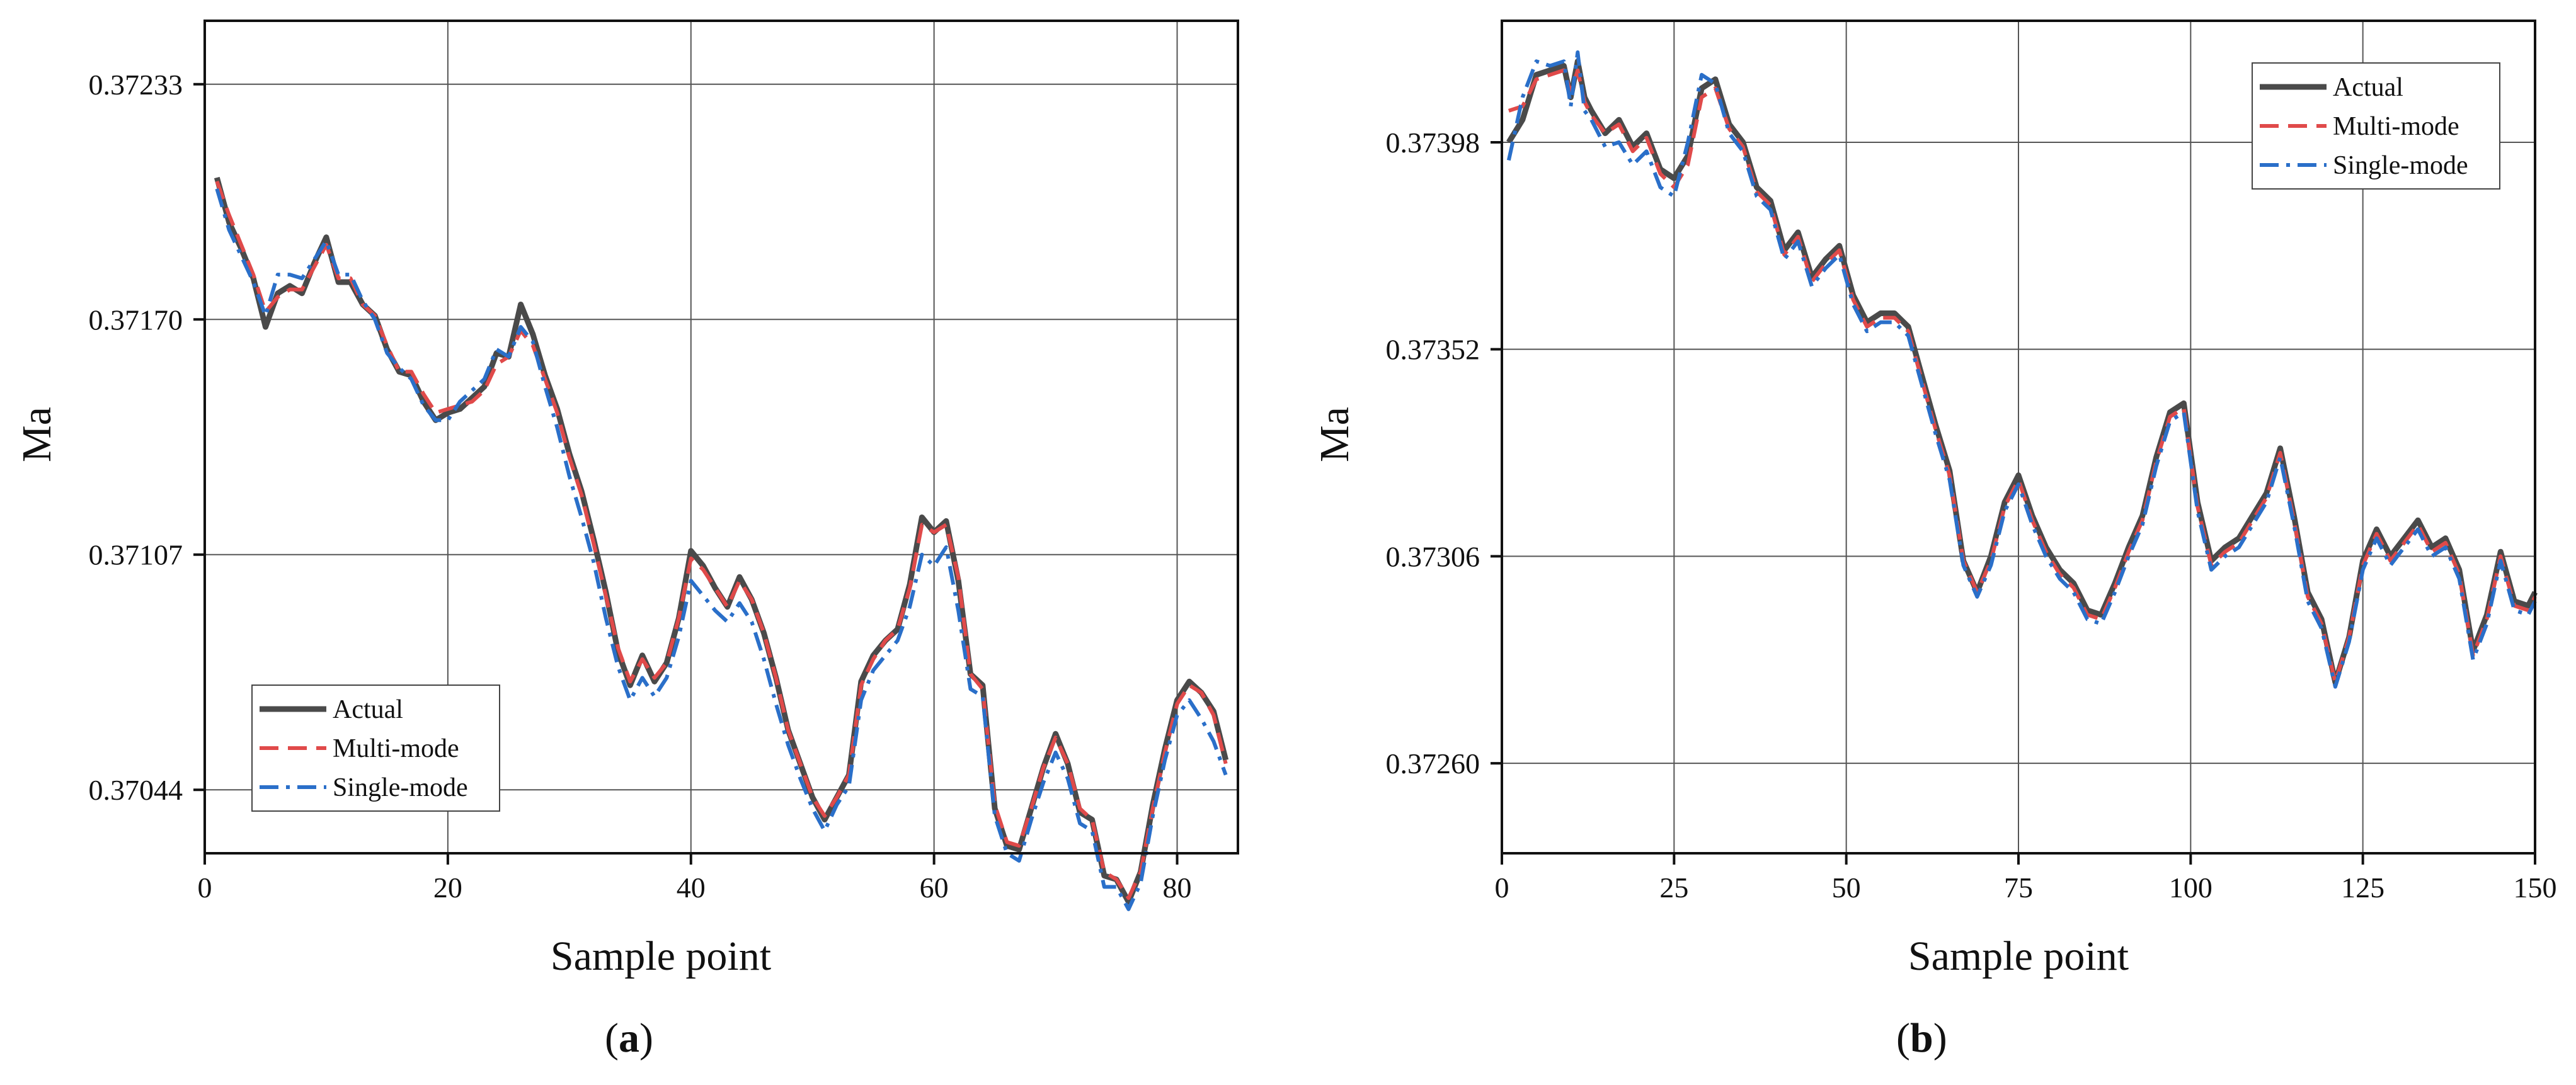 This screenshot has width=2576, height=1085. Describe the element at coordinates (1433, 763) in the screenshot. I see `panel-b-y-tick-label: 0.37260` at that location.